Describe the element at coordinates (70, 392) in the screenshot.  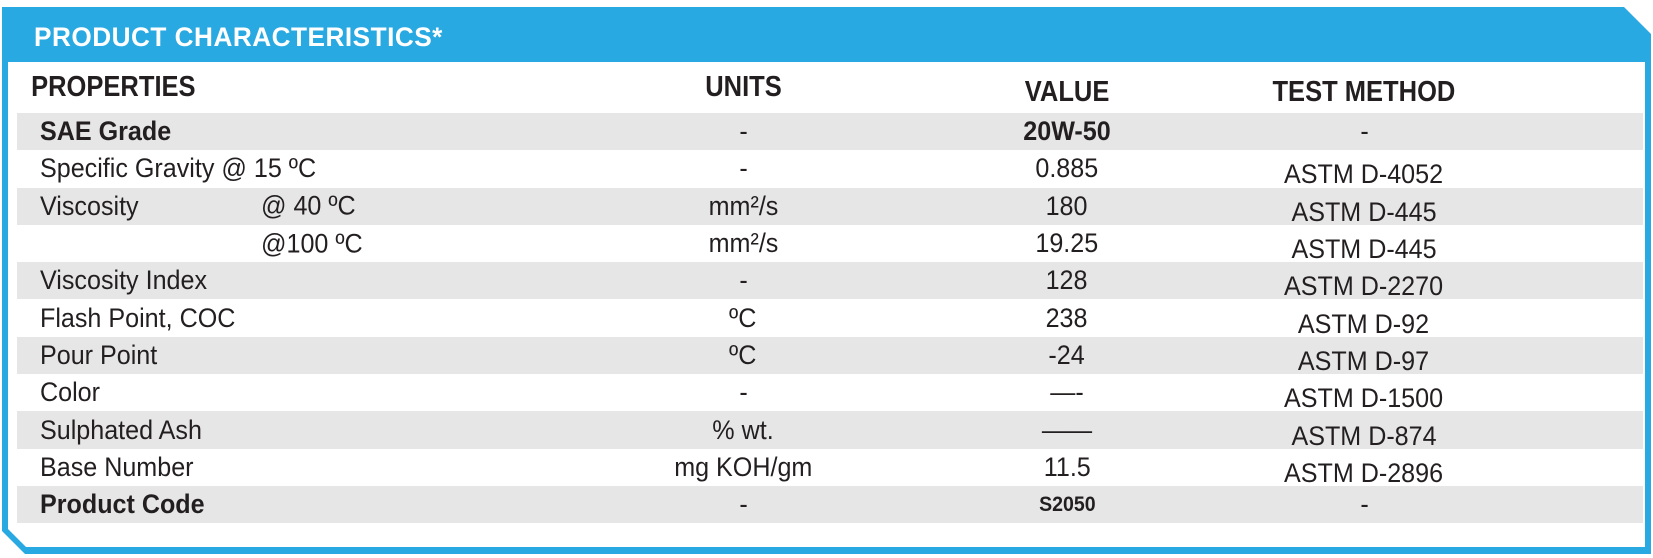
I see `property-name: Color` at that location.